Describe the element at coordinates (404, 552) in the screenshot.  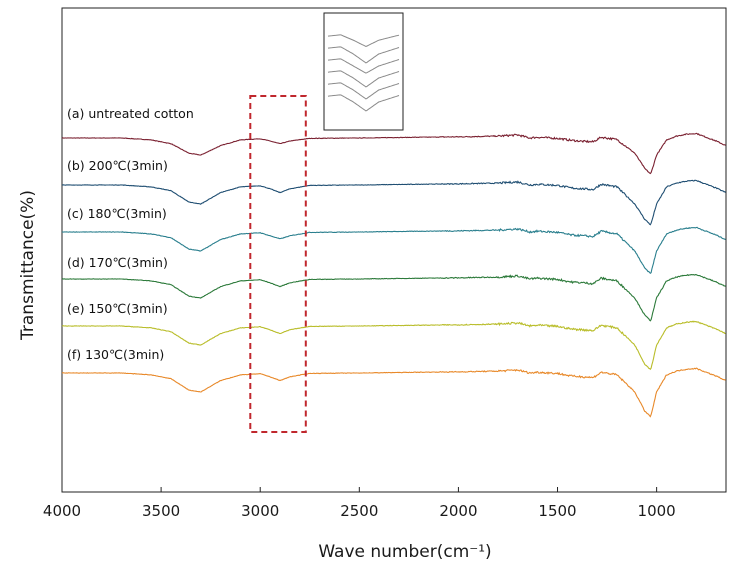
I see `x-axis-title: Wave number(cm⁻¹)` at that location.